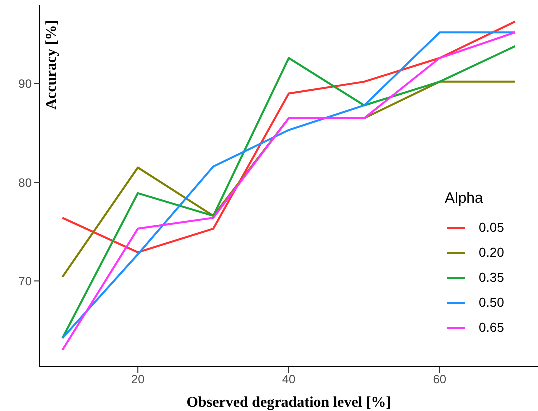  I want to click on legend-label: 0.65, so click(491, 327).